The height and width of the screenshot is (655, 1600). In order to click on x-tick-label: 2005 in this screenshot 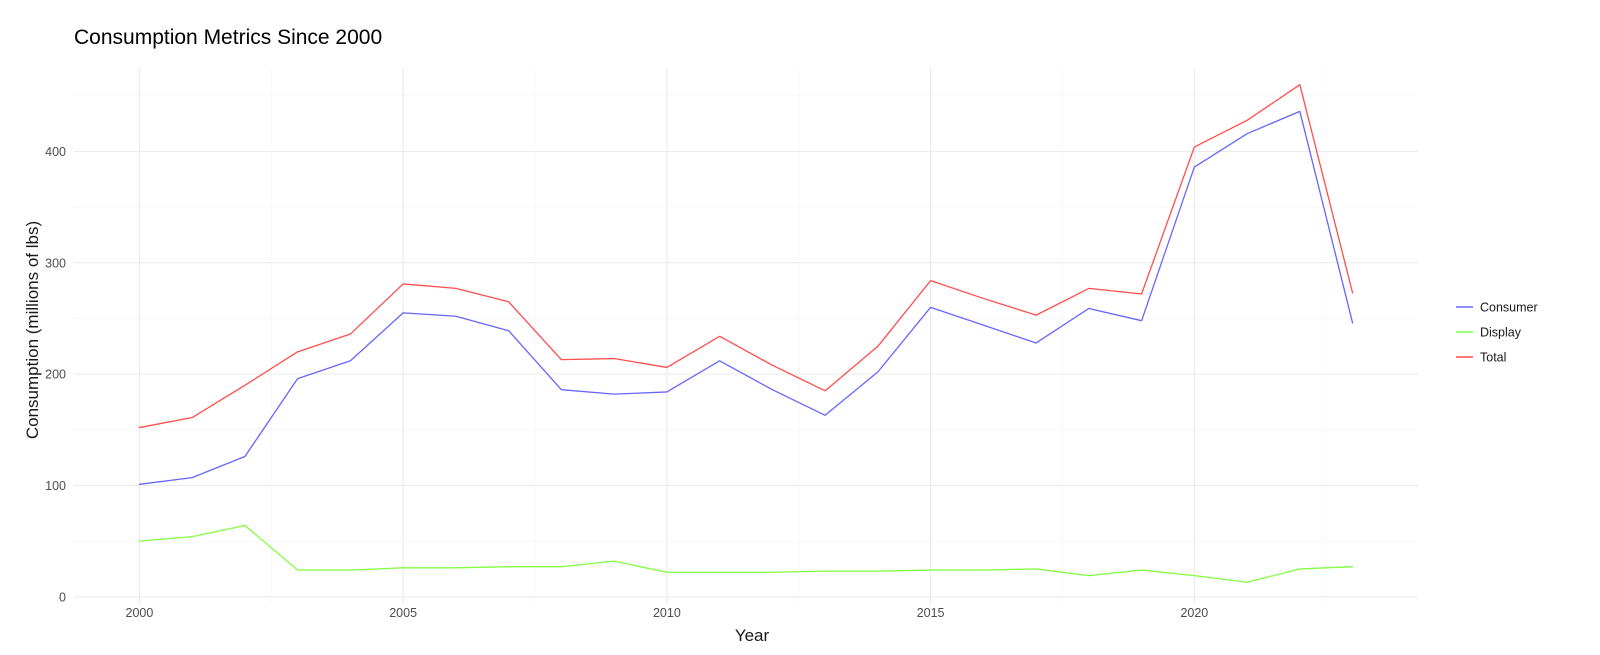, I will do `click(403, 613)`.